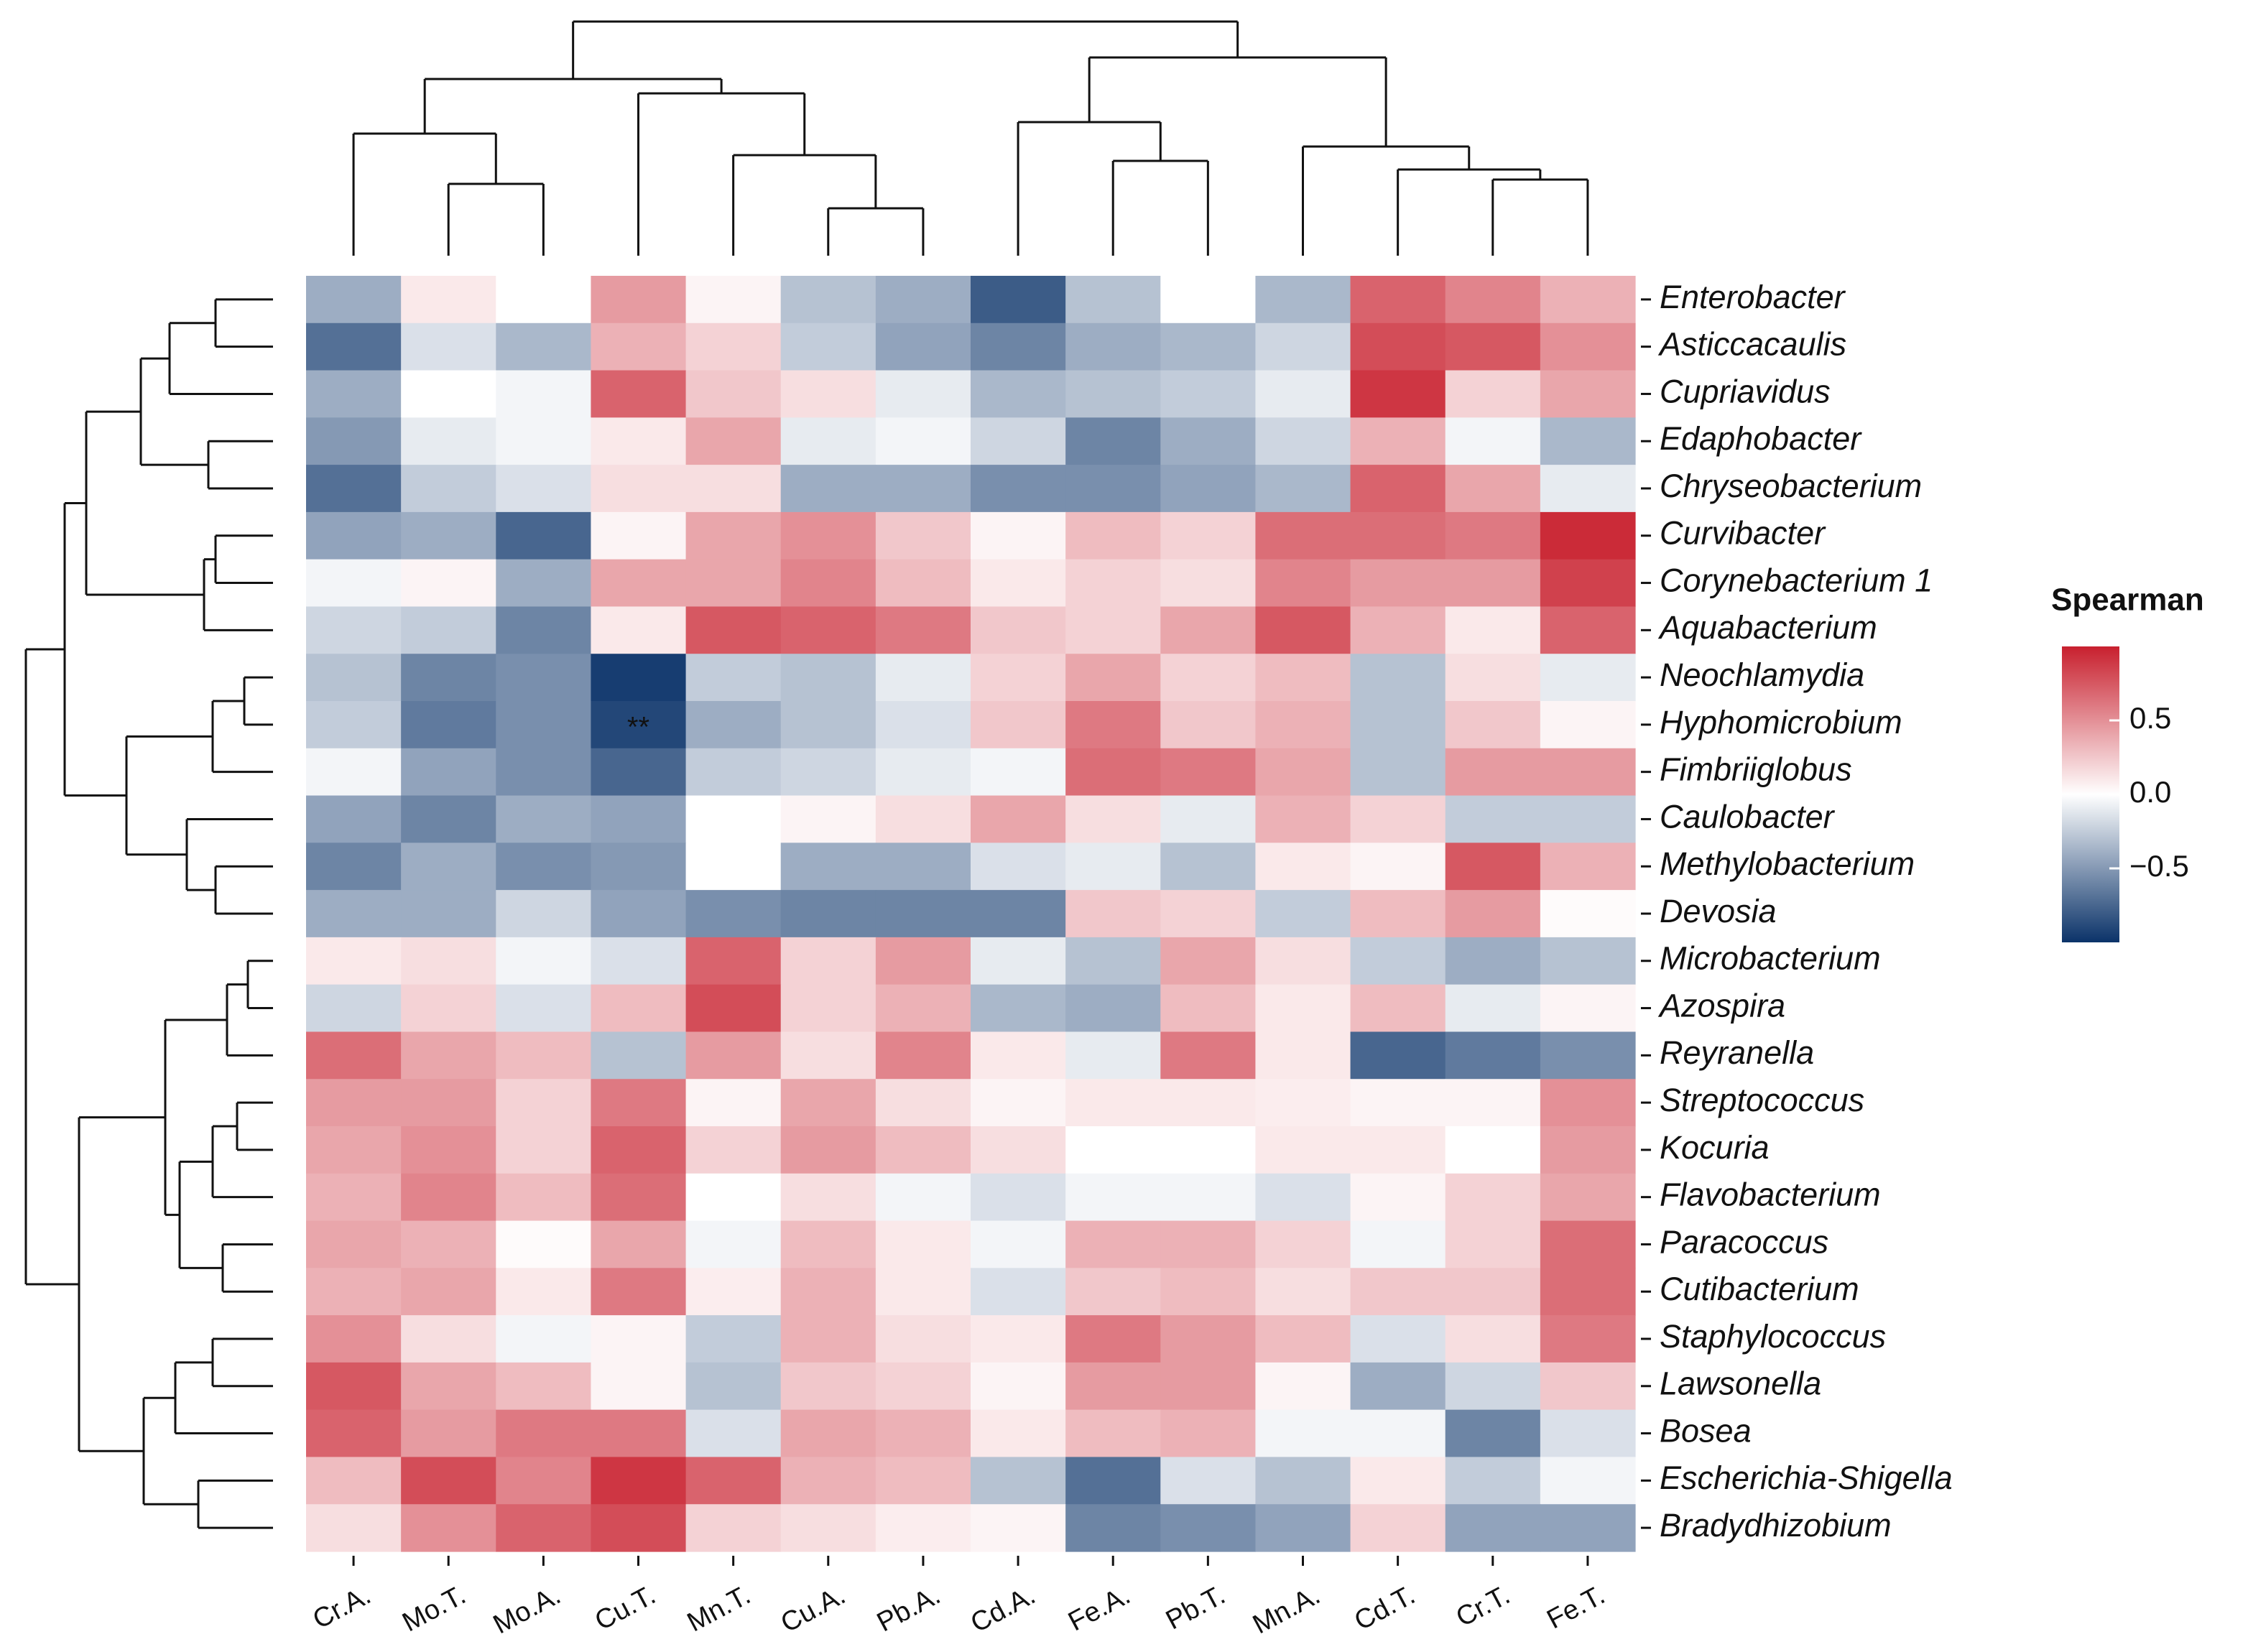 Image resolution: width=2248 pixels, height=1652 pixels. Describe the element at coordinates (1796, 580) in the screenshot. I see `row-label: Corynebacterium 1` at that location.